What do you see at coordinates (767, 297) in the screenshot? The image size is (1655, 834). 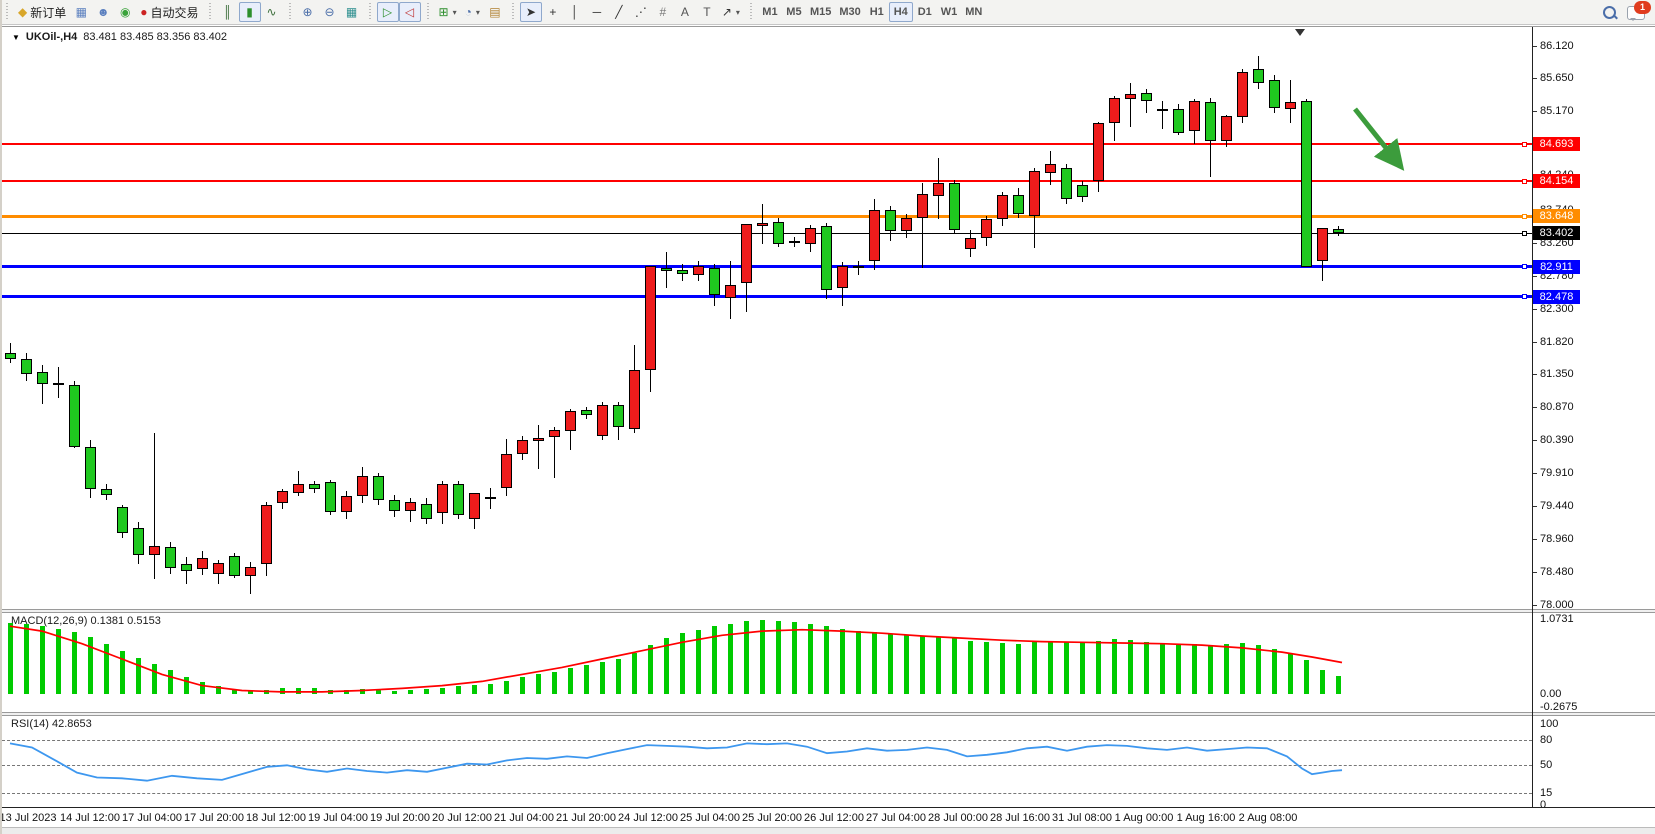 I see `price-hline-82.478` at bounding box center [767, 297].